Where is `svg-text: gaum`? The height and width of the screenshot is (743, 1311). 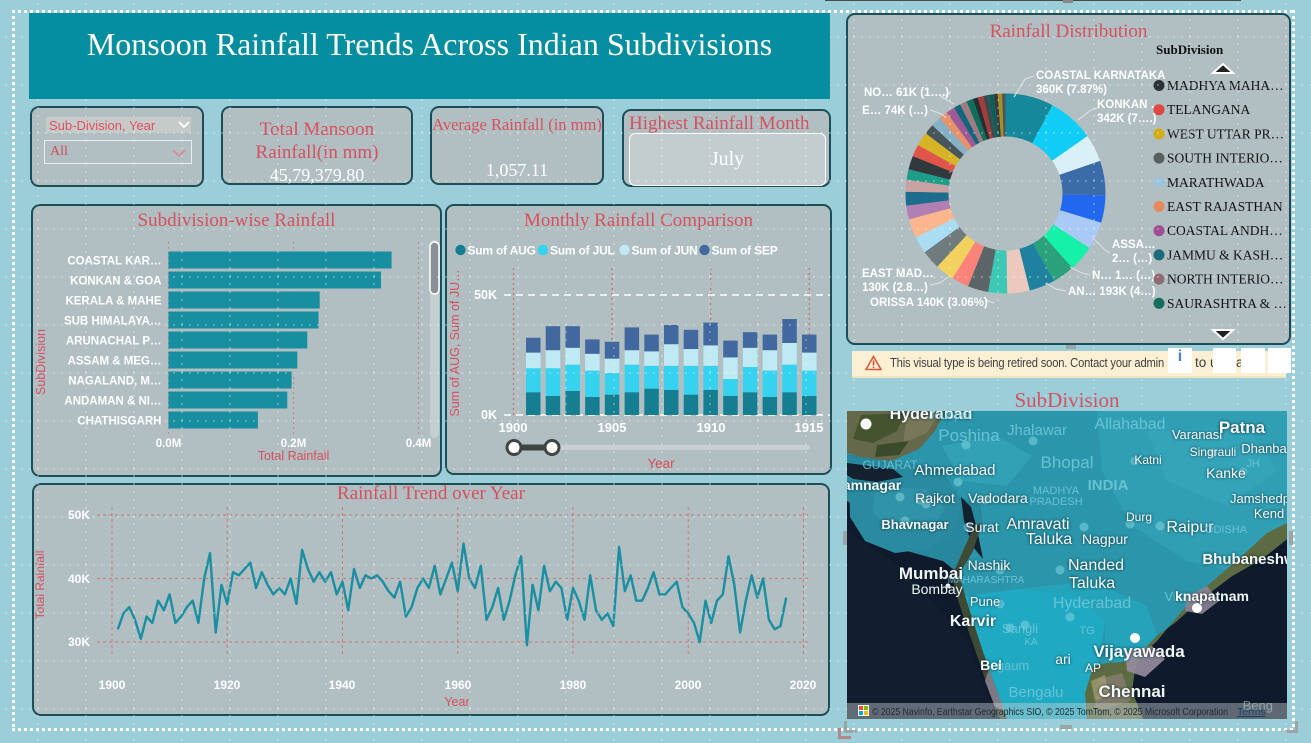
svg-text: gaum is located at coordinates (1013, 665).